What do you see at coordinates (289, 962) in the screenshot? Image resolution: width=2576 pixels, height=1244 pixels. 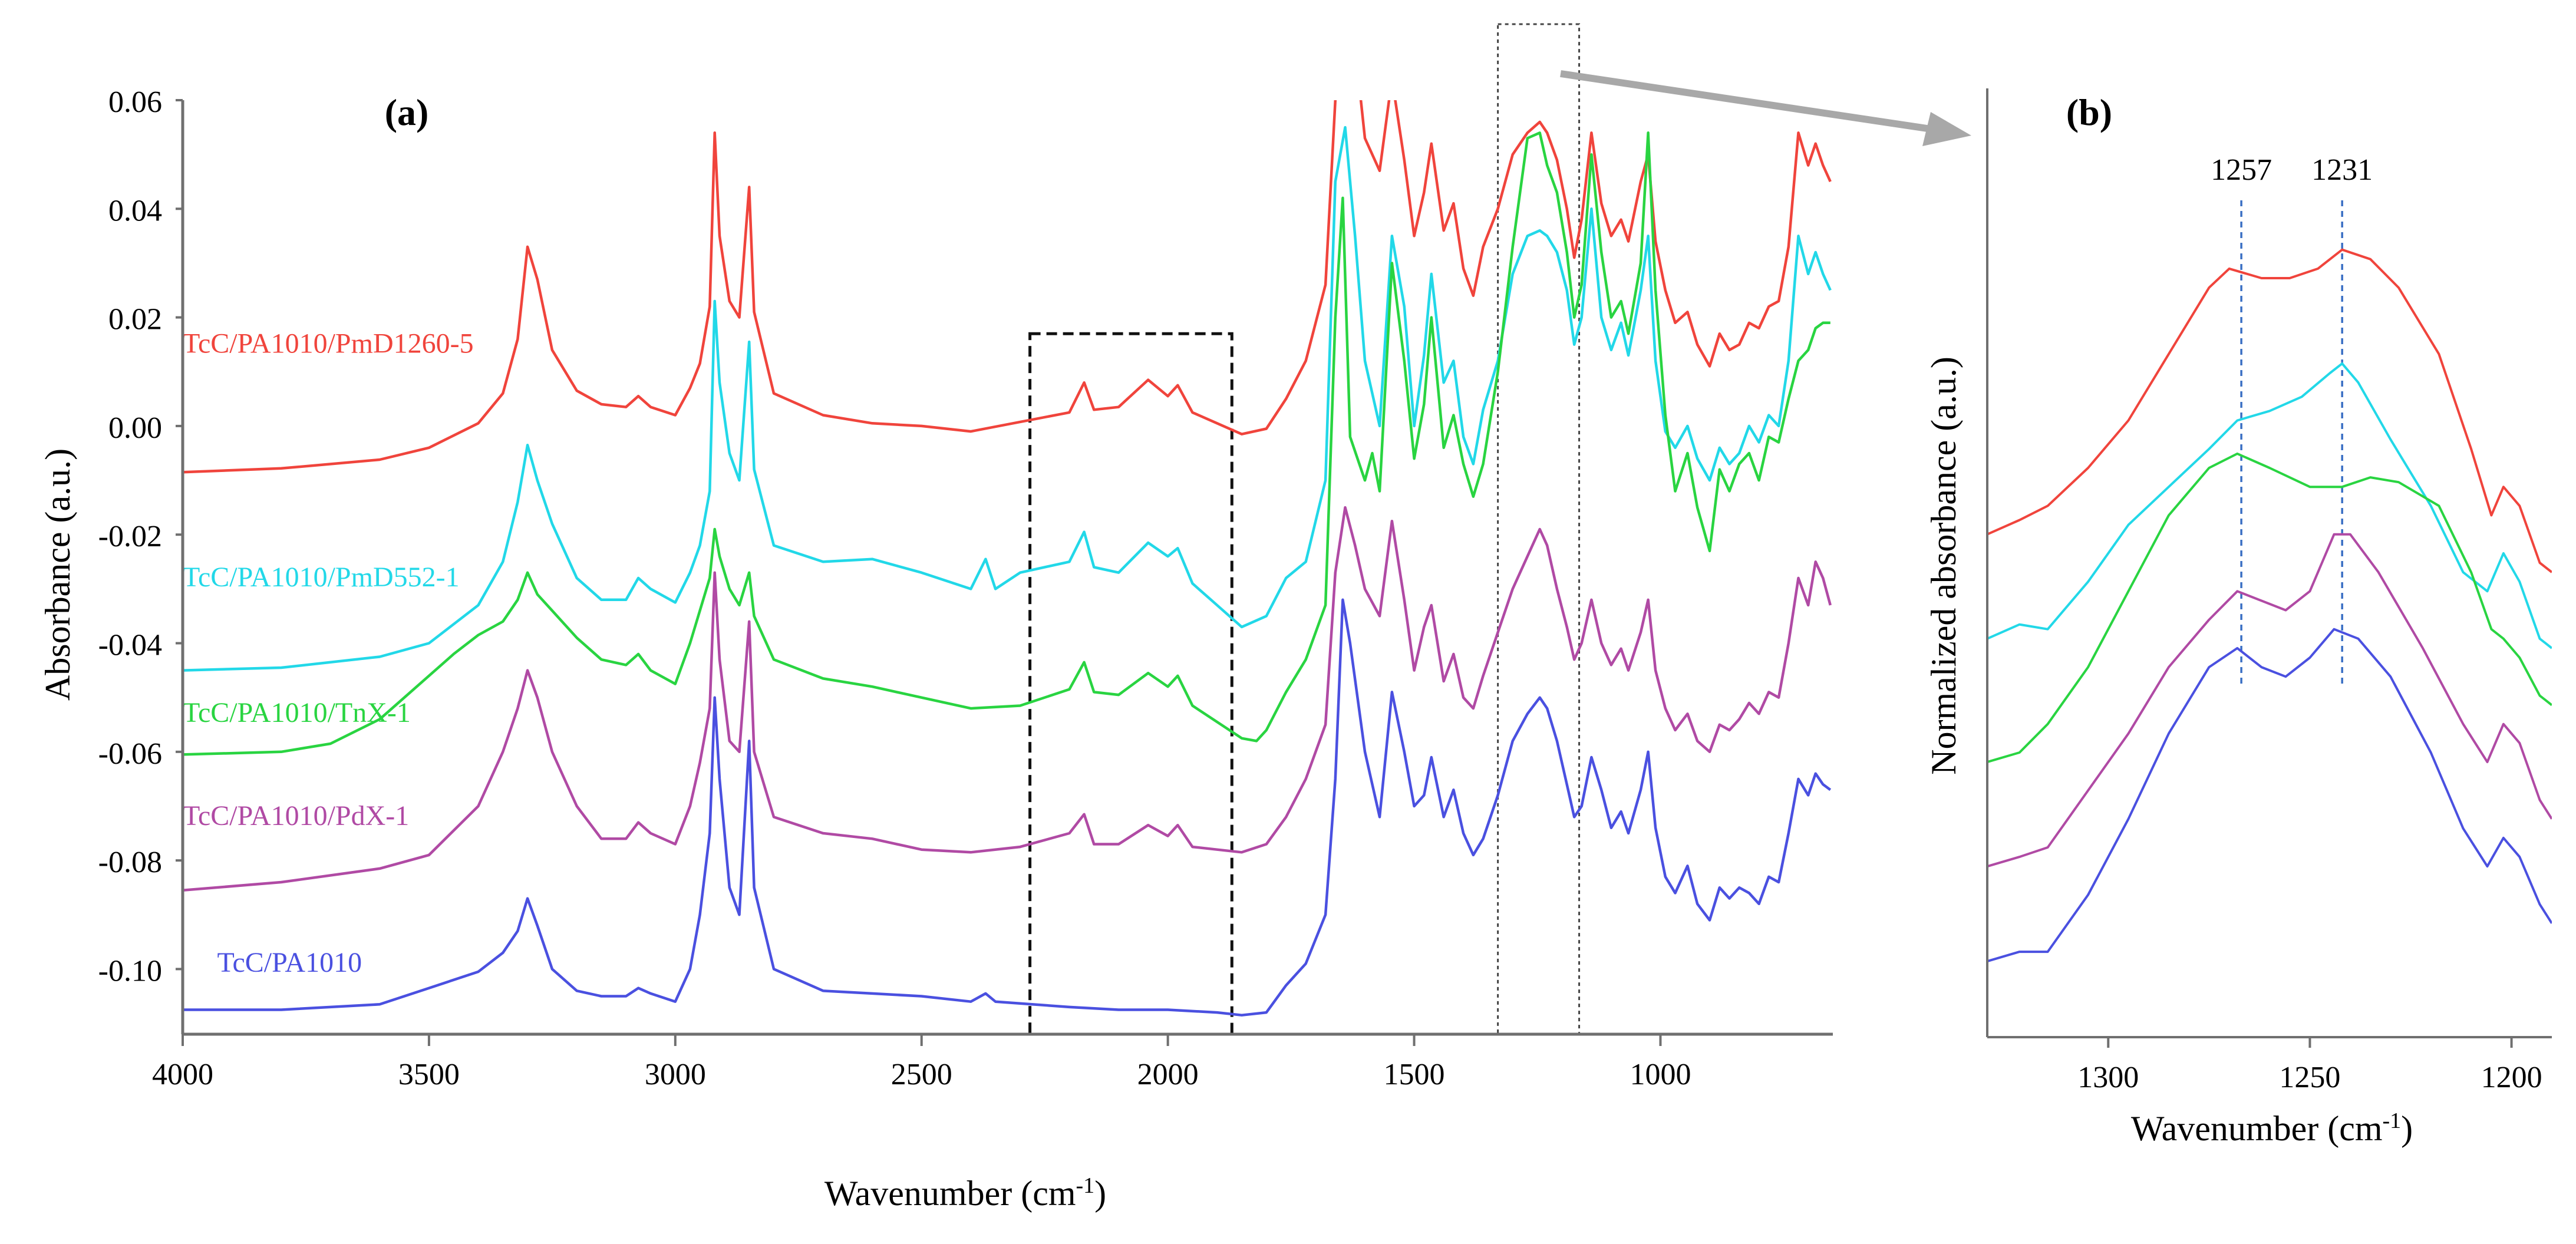 I see `series-label-5: TcC/PA1010` at bounding box center [289, 962].